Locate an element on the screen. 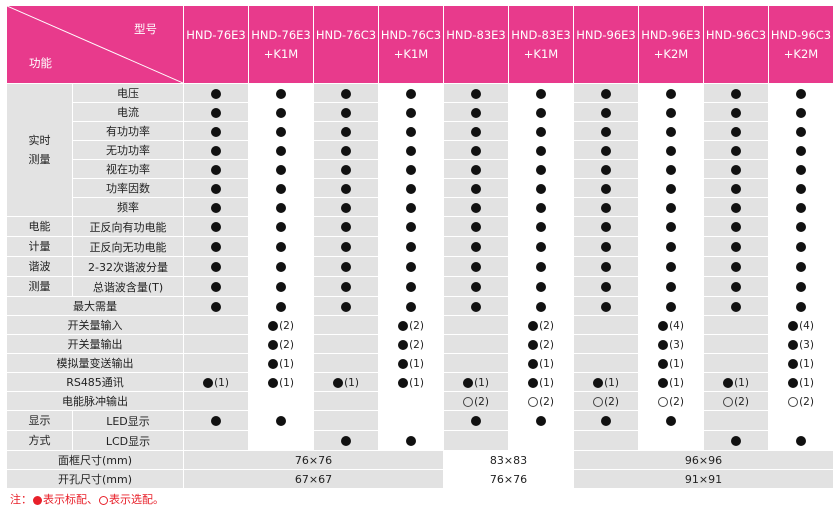  model-suffix: +K1M is located at coordinates (541, 53).